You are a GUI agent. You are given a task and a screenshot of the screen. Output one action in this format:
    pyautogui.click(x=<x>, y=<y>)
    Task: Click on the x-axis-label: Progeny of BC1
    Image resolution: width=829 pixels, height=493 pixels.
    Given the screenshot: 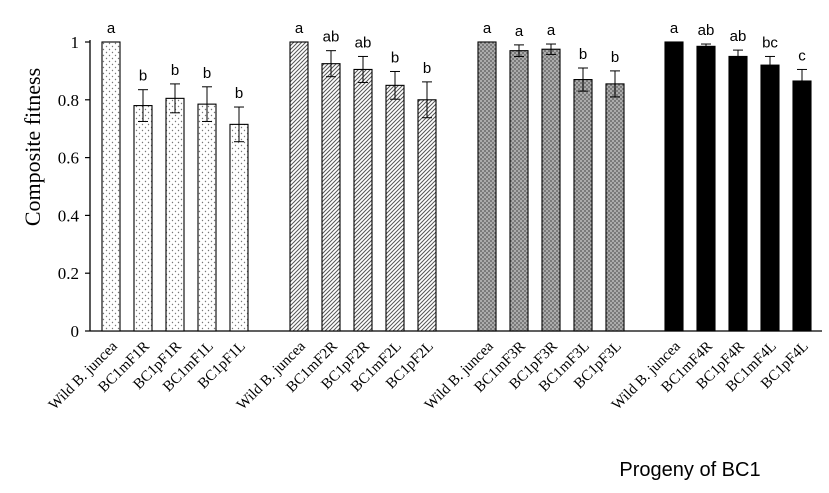 What is the action you would take?
    pyautogui.click(x=689, y=470)
    